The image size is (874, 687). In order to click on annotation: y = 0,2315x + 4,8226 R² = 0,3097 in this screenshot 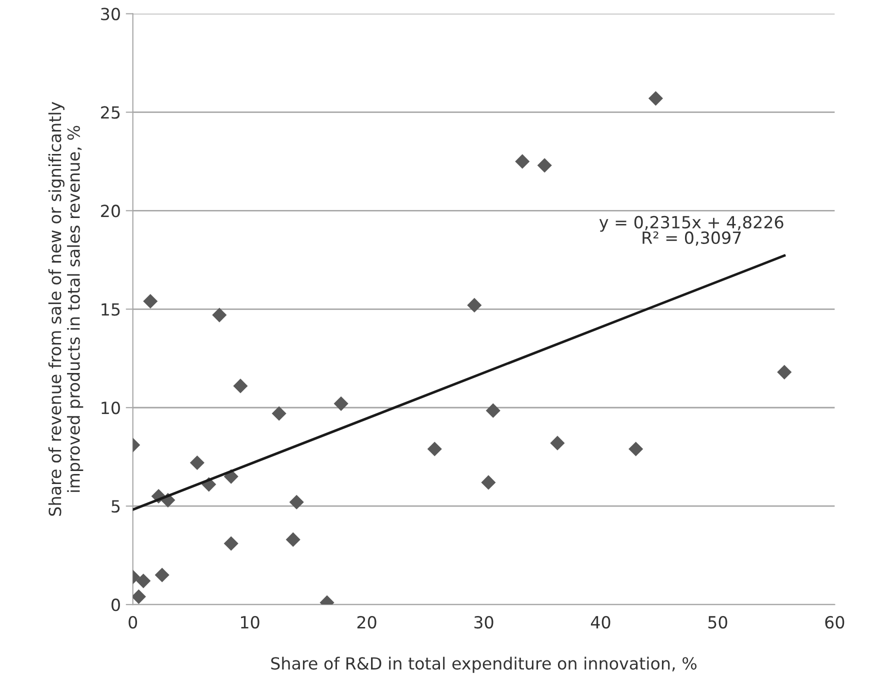, I will do `click(691, 231)`.